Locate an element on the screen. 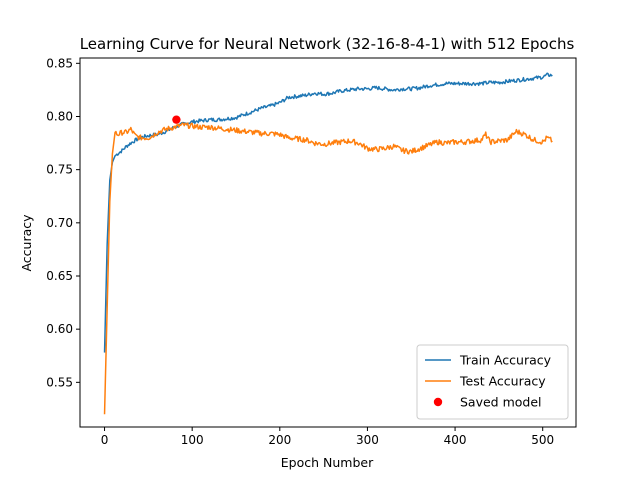  x-tick-label: 200 is located at coordinates (279, 440).